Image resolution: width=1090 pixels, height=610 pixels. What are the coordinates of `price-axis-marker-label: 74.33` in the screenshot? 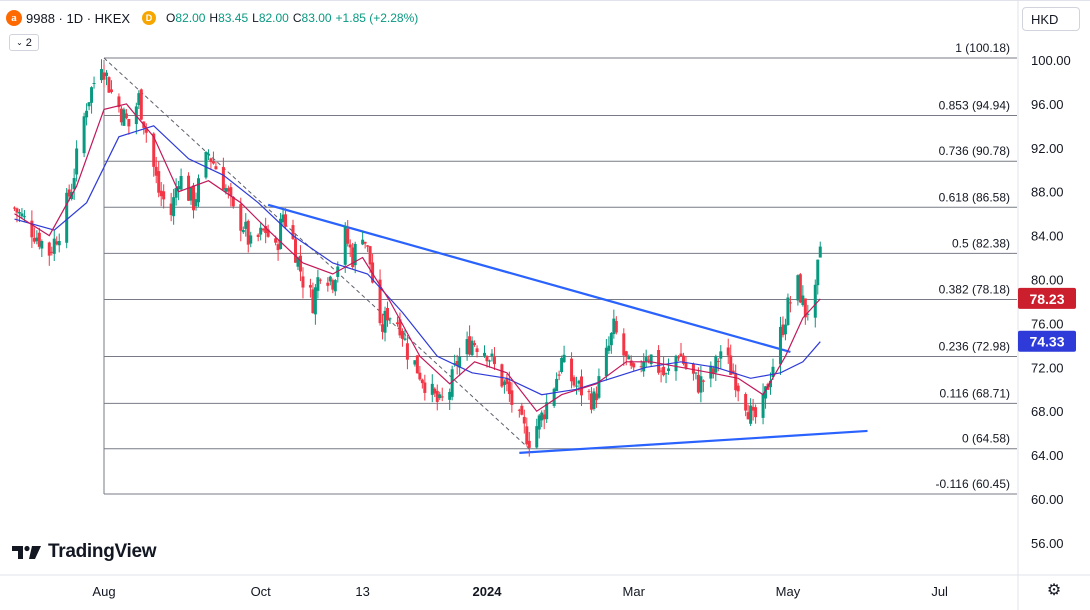 It's located at (1046, 342).